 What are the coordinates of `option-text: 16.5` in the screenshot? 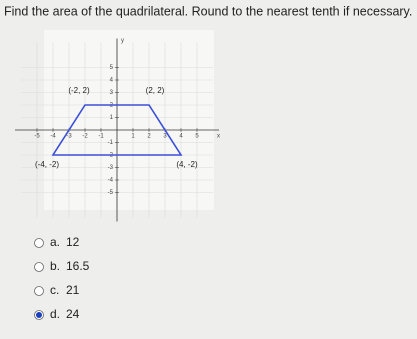 It's located at (78, 266).